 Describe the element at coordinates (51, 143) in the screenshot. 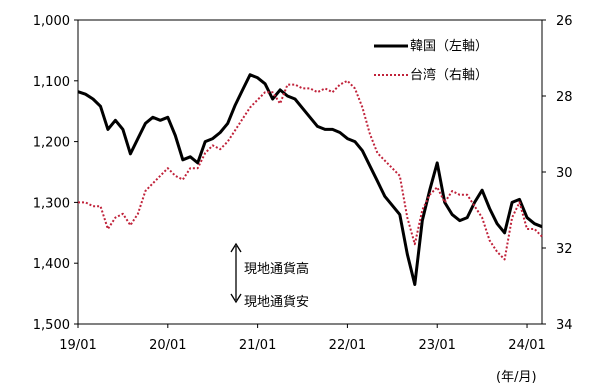

I see `left-tick-label: 1,200` at that location.